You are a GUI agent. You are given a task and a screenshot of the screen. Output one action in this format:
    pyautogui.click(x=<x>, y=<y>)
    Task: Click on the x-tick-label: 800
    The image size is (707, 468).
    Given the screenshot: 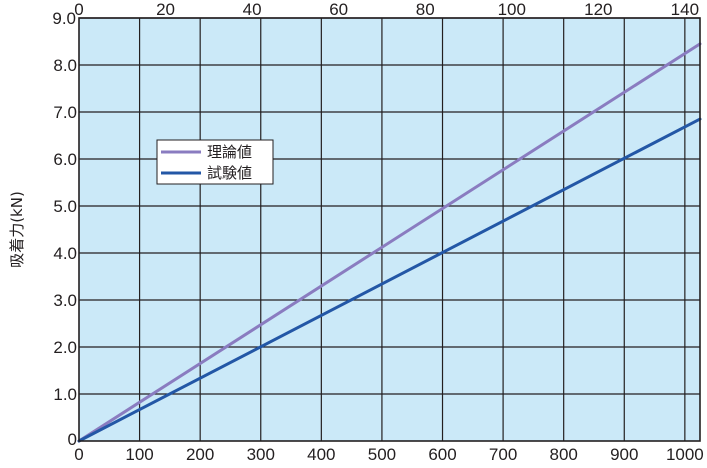 What is the action you would take?
    pyautogui.click(x=563, y=454)
    